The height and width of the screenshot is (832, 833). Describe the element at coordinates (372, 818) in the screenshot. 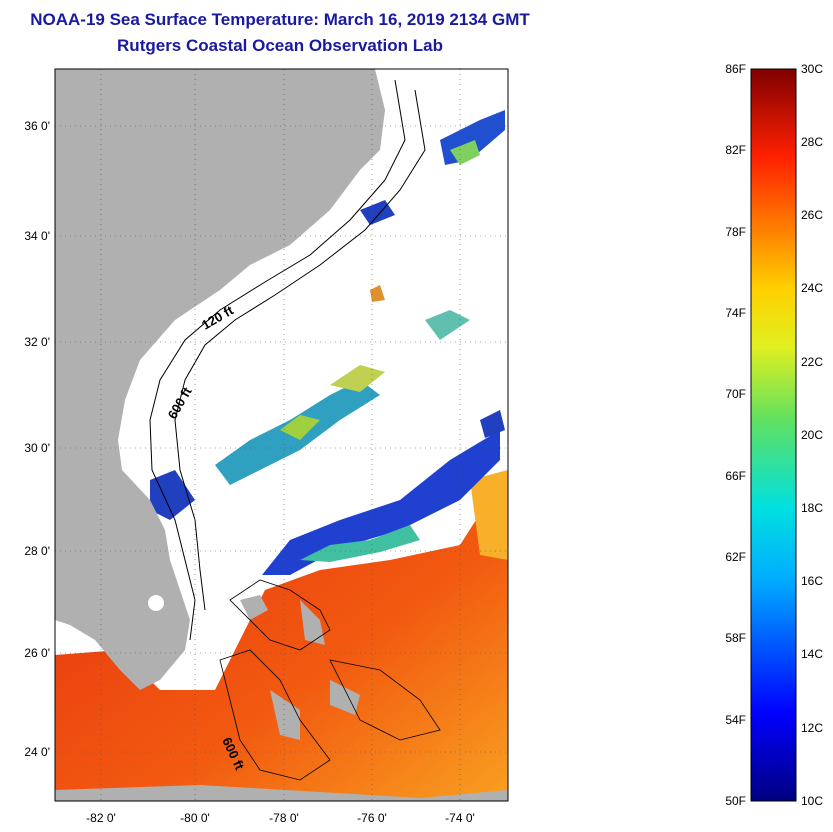

I see `lon-label: -76 0'` at that location.